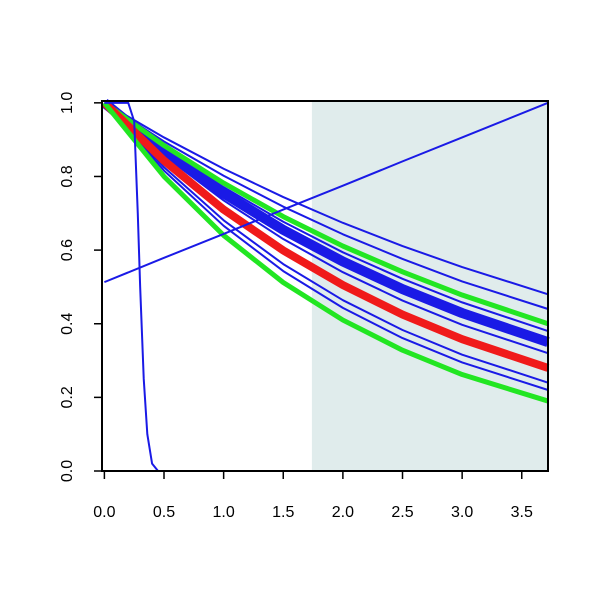 This screenshot has height=605, width=600. What do you see at coordinates (462, 512) in the screenshot?
I see `x-tick-label: 3.0` at bounding box center [462, 512].